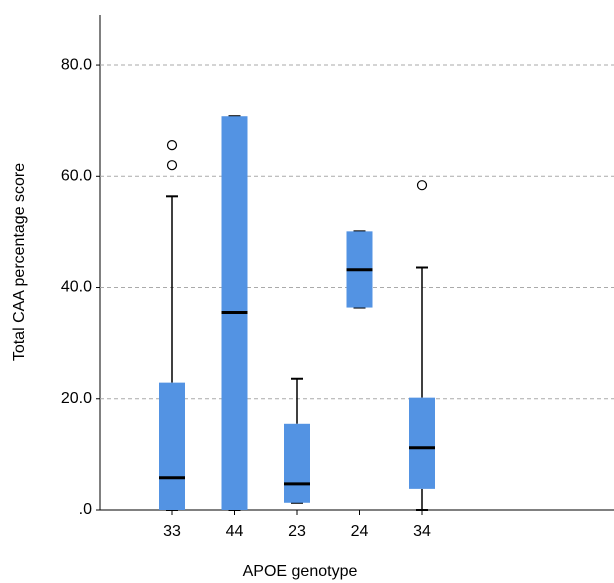 This screenshot has width=614, height=583. What do you see at coordinates (422, 531) in the screenshot?
I see `x-tick-label: 34` at bounding box center [422, 531].